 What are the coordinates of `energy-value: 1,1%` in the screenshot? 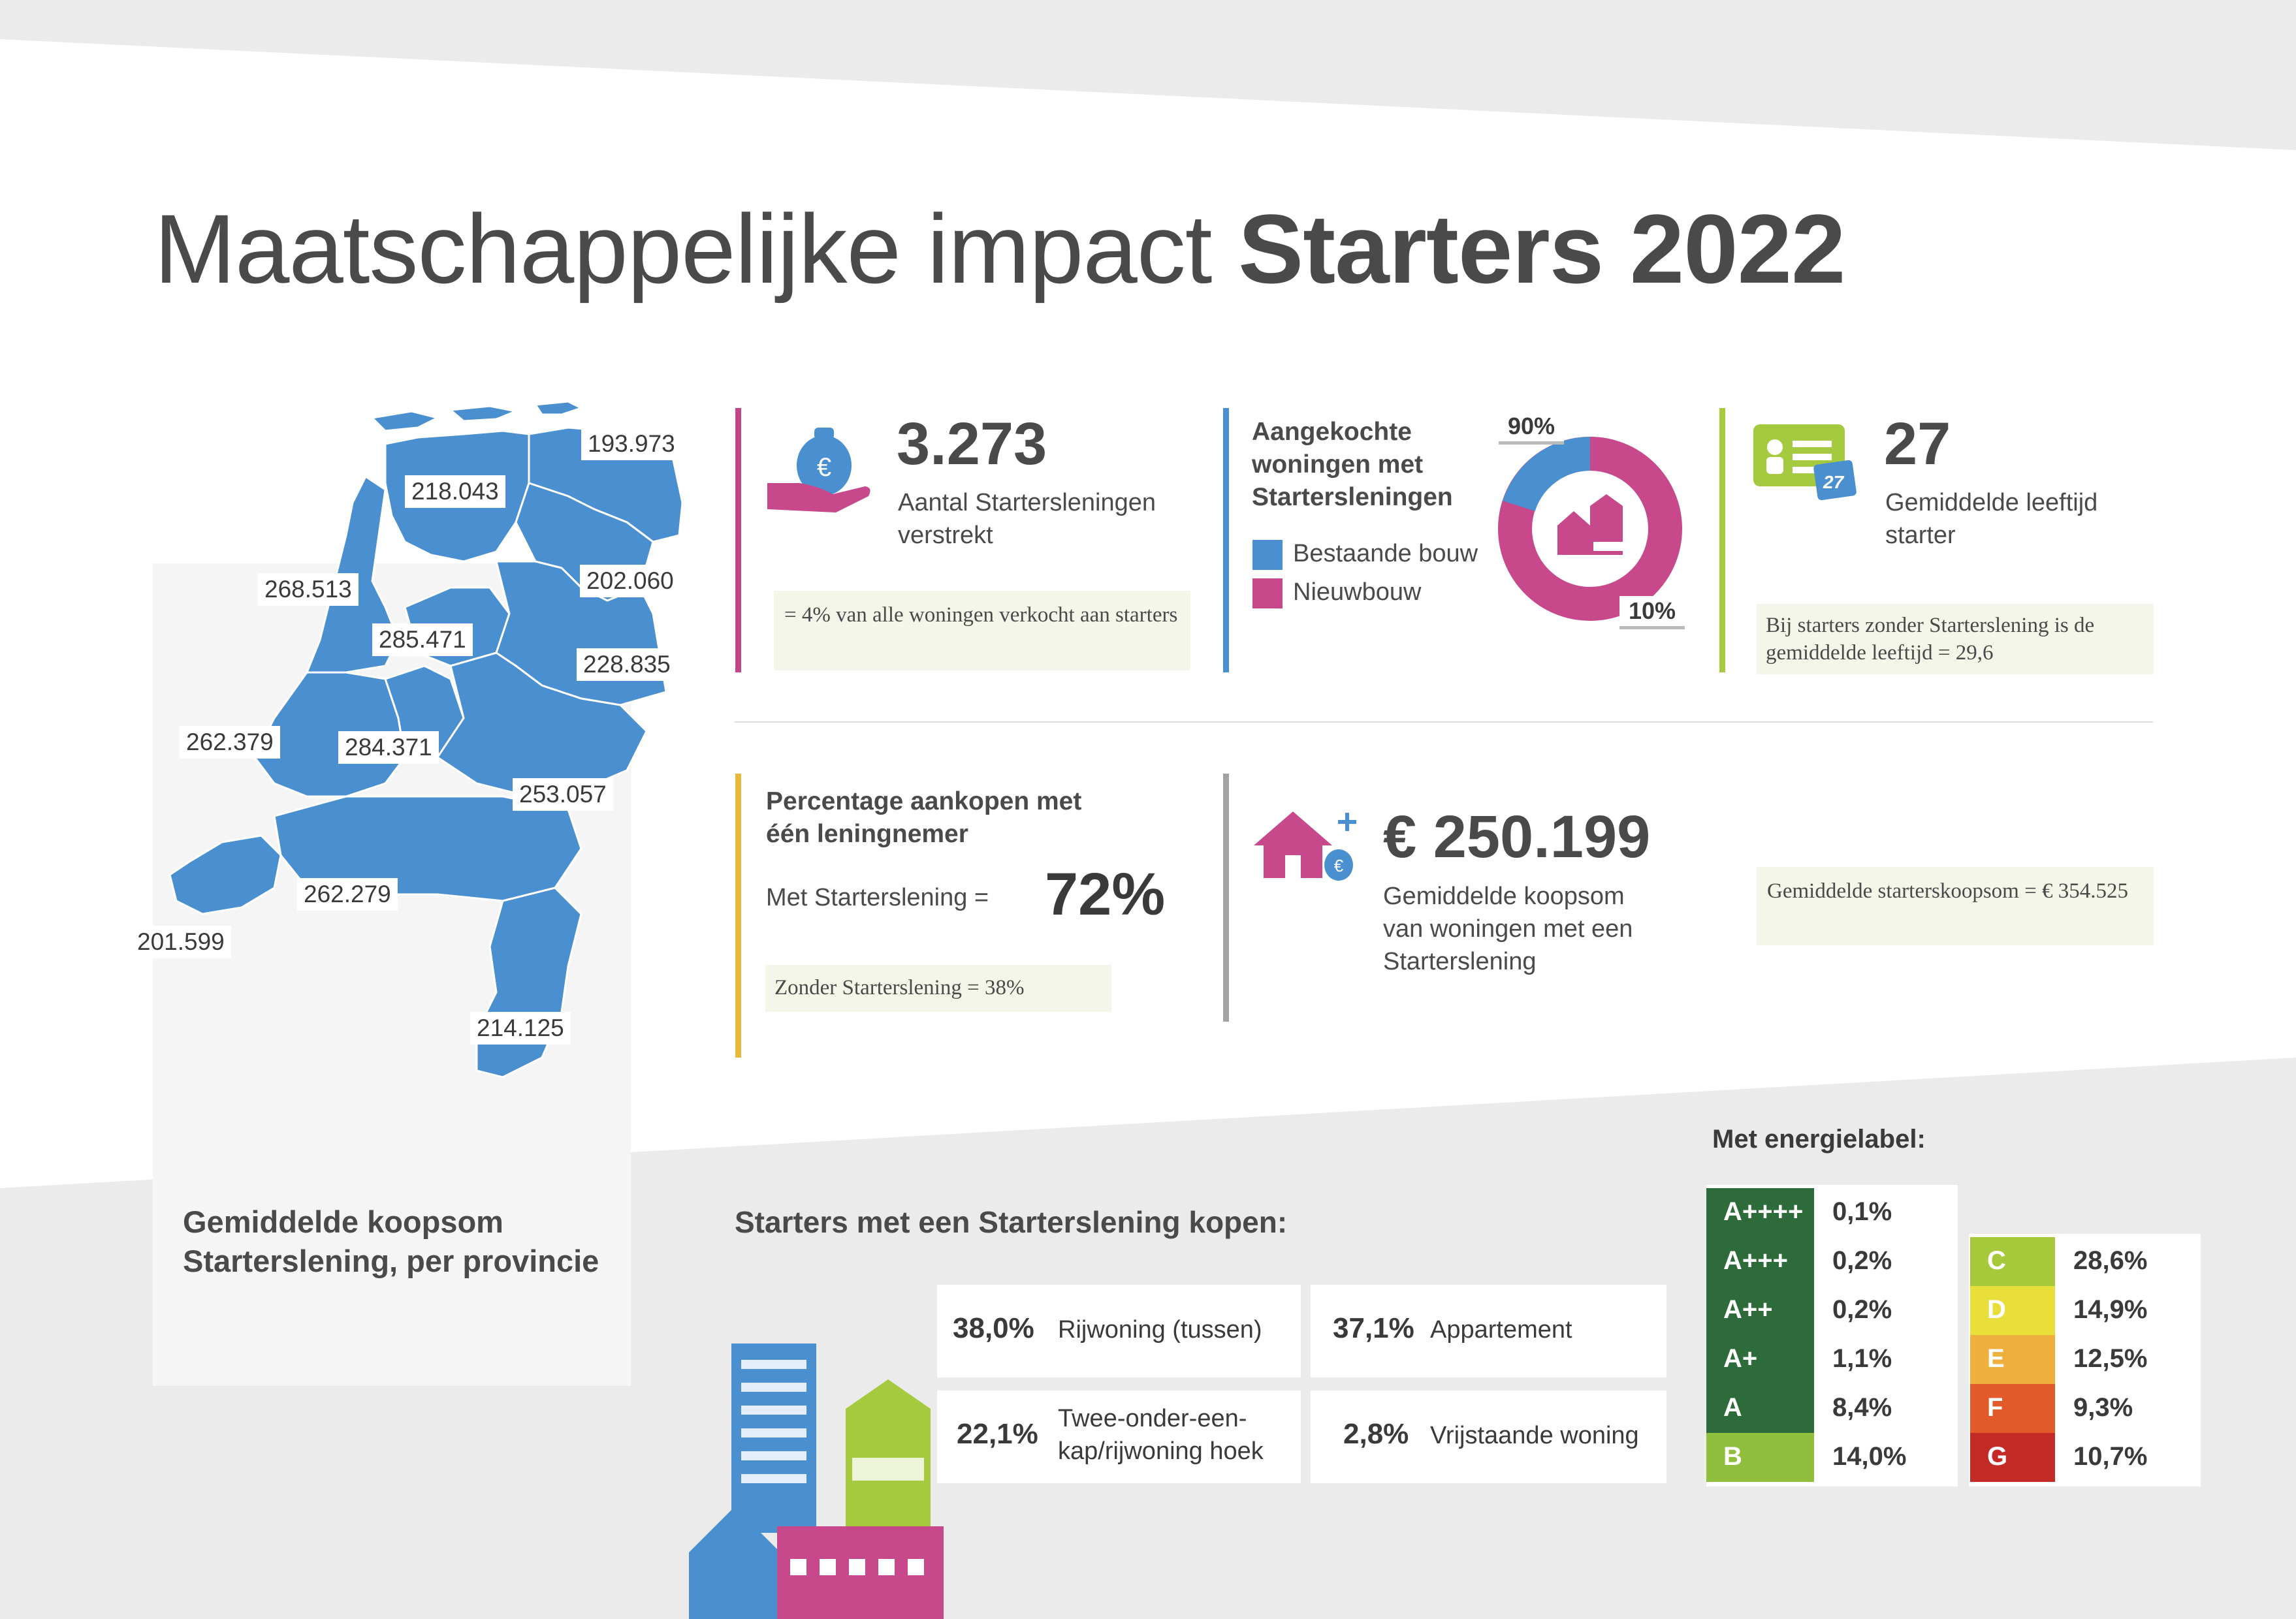 It's located at (1862, 1359).